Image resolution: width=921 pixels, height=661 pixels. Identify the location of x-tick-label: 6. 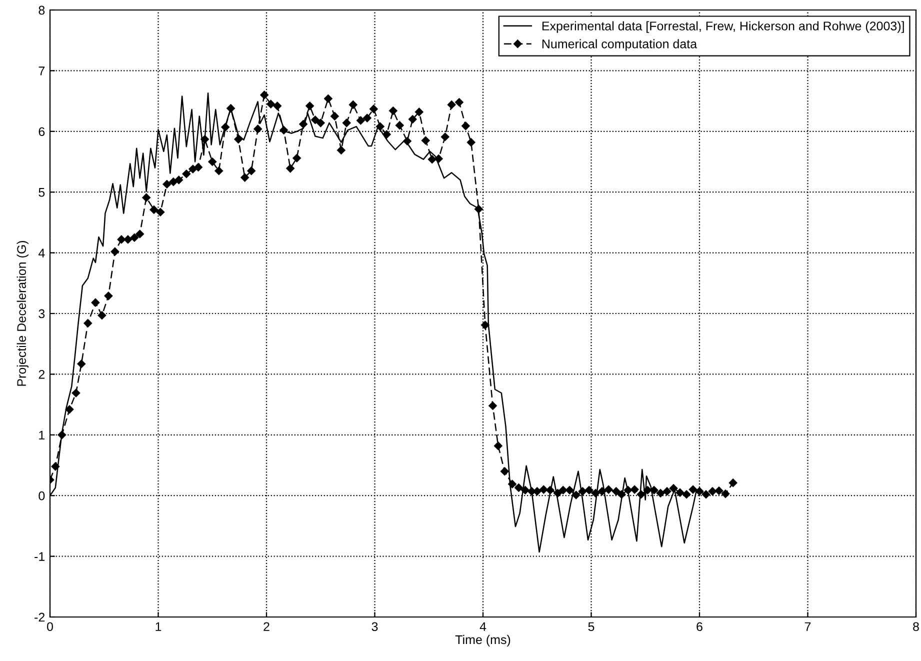
(699, 627).